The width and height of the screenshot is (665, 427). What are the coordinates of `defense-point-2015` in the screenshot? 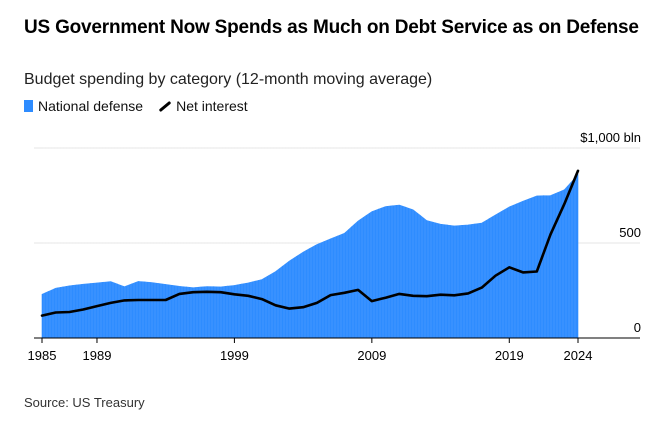 It's located at (454, 281).